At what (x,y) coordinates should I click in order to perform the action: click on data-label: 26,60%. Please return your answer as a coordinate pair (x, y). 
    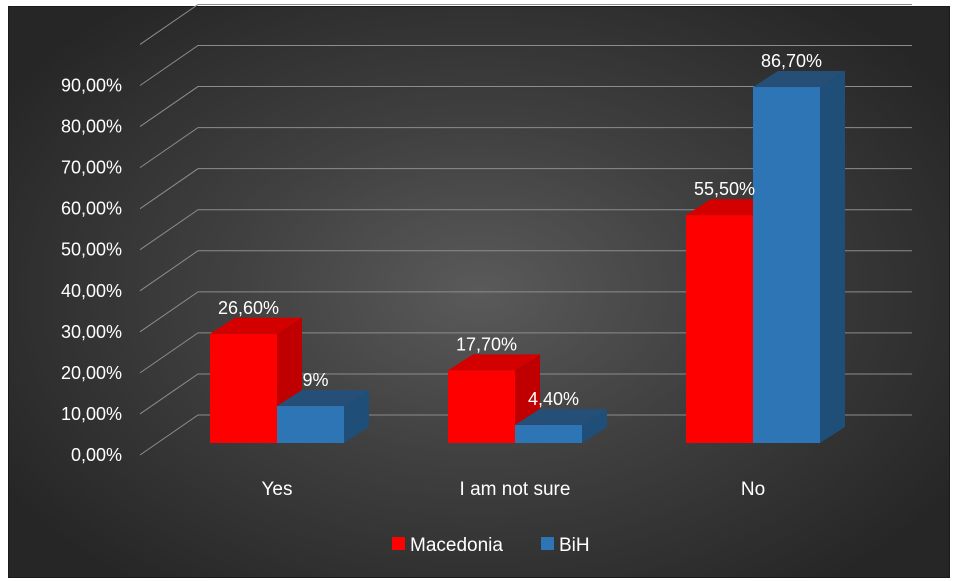
    Looking at the image, I should click on (248, 308).